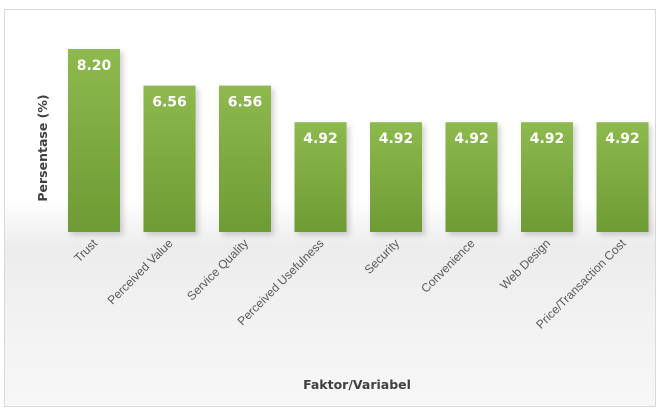  I want to click on data-label-2: 6.56, so click(245, 103).